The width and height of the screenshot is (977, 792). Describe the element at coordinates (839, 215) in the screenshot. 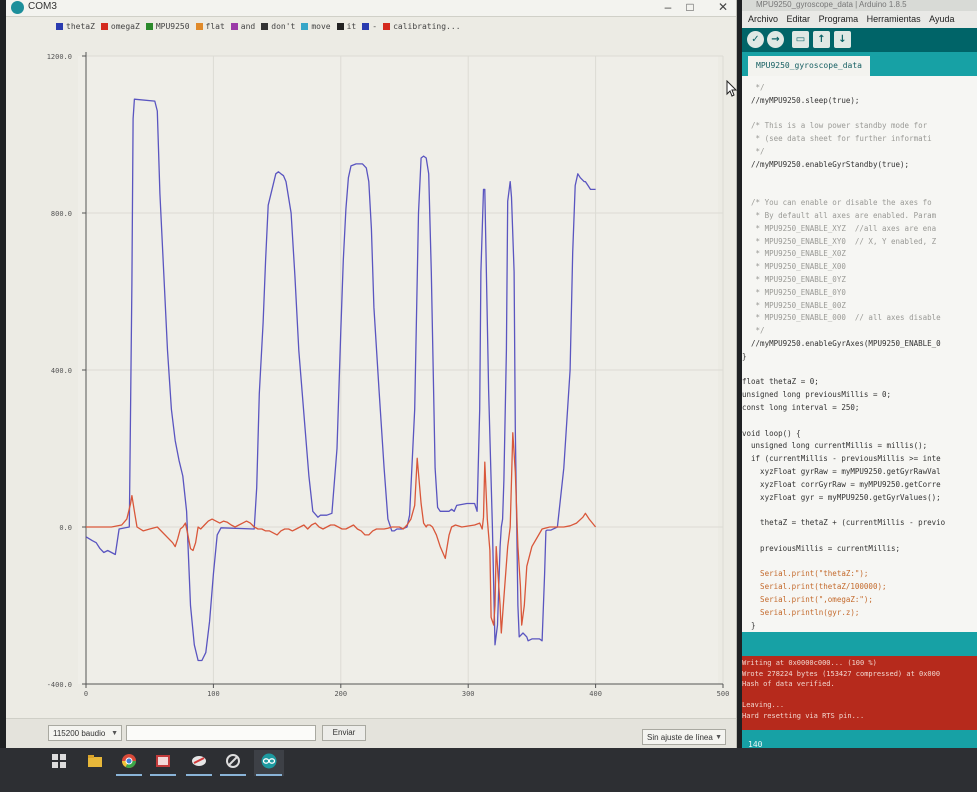

I see `code-line: * By default all axes are enabled. Param` at that location.